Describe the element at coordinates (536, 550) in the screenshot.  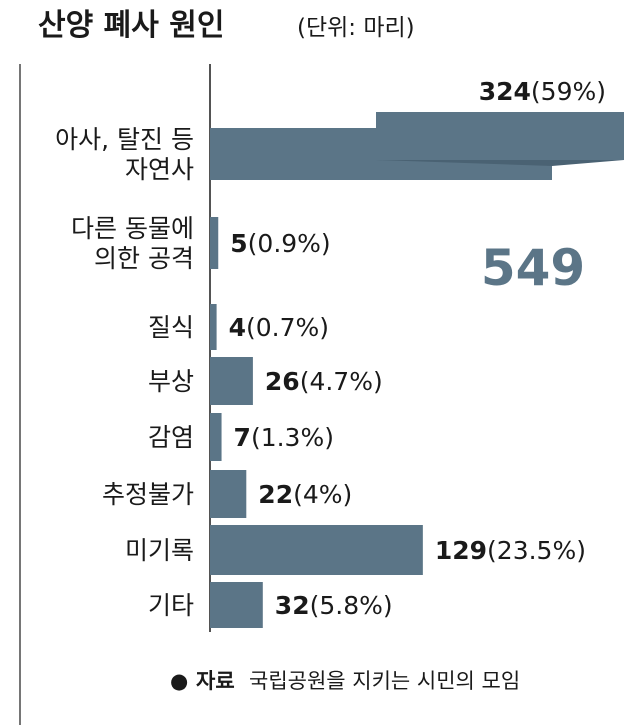
I see `data-label-percent: (23.5%)` at that location.